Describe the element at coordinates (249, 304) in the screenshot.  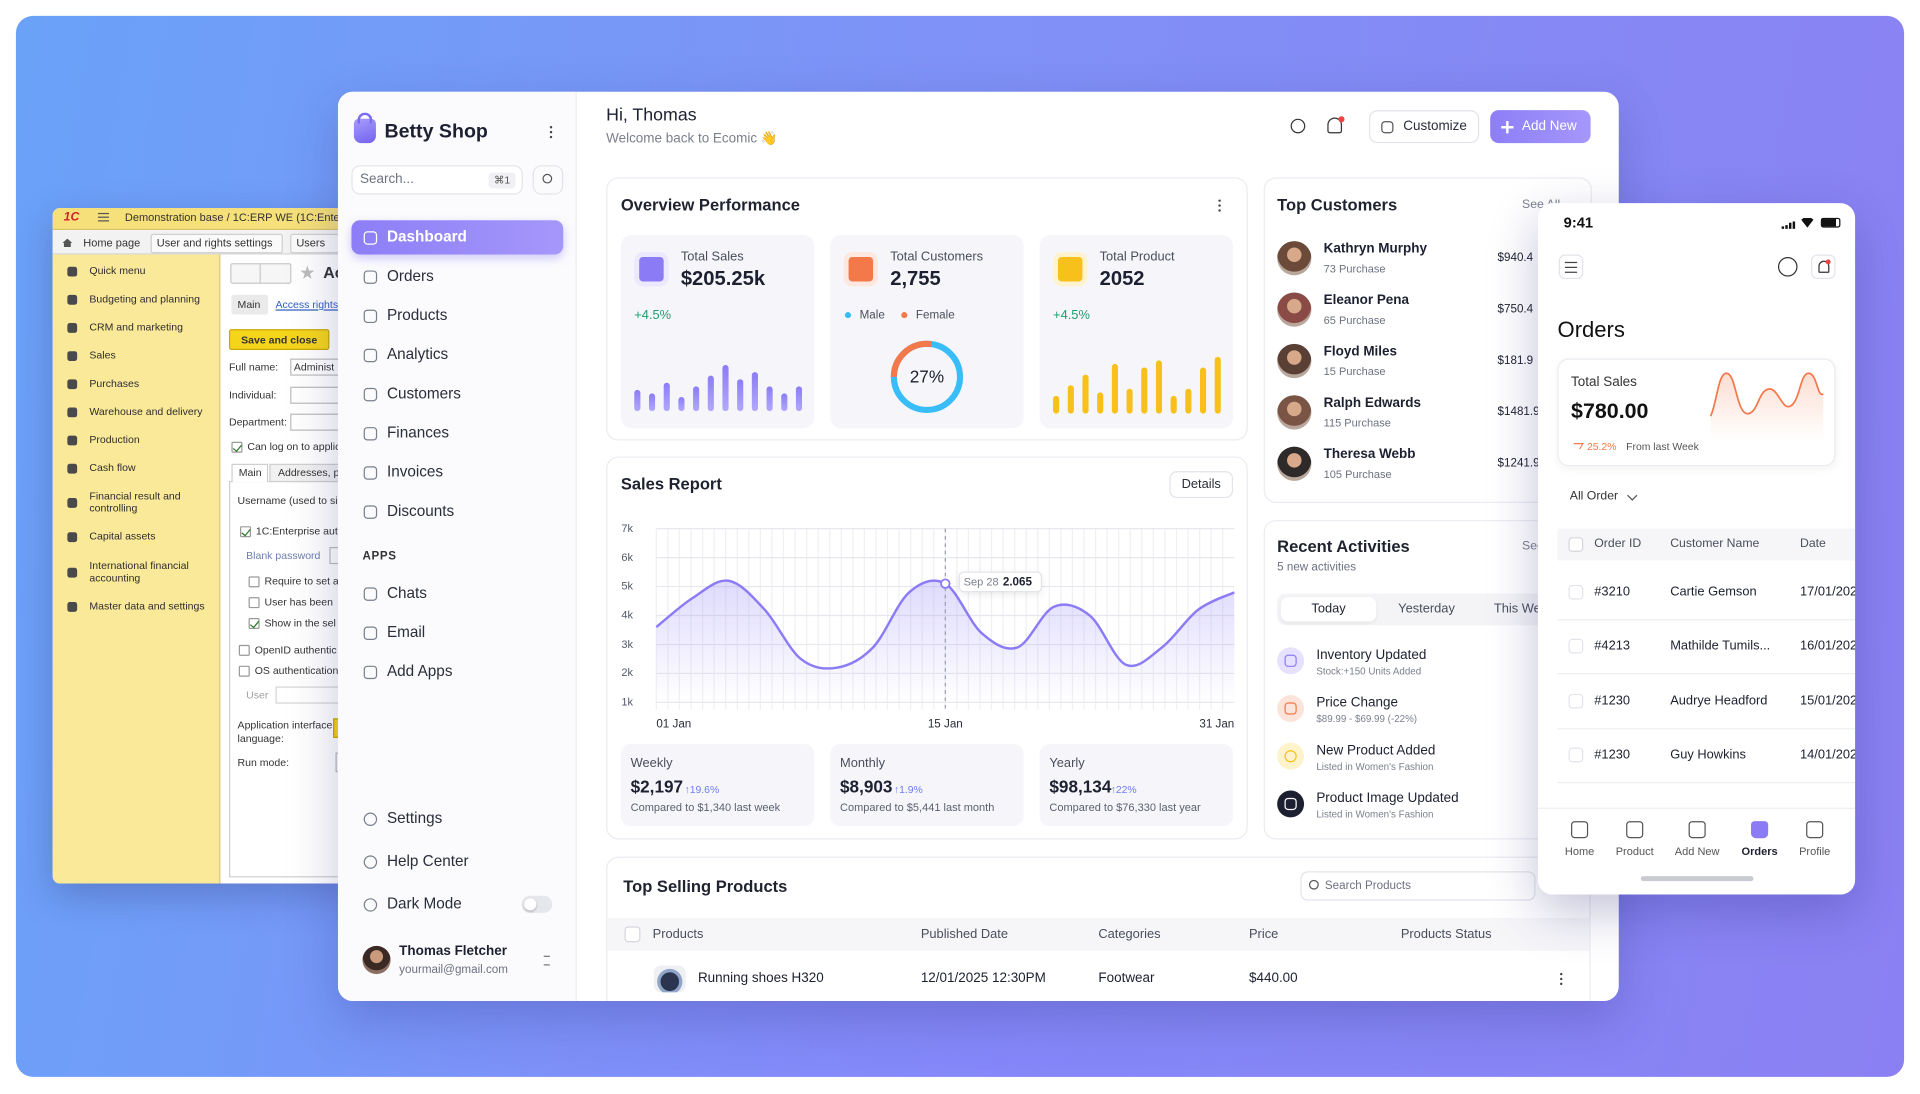
I see `form-tab-label: Main` at that location.